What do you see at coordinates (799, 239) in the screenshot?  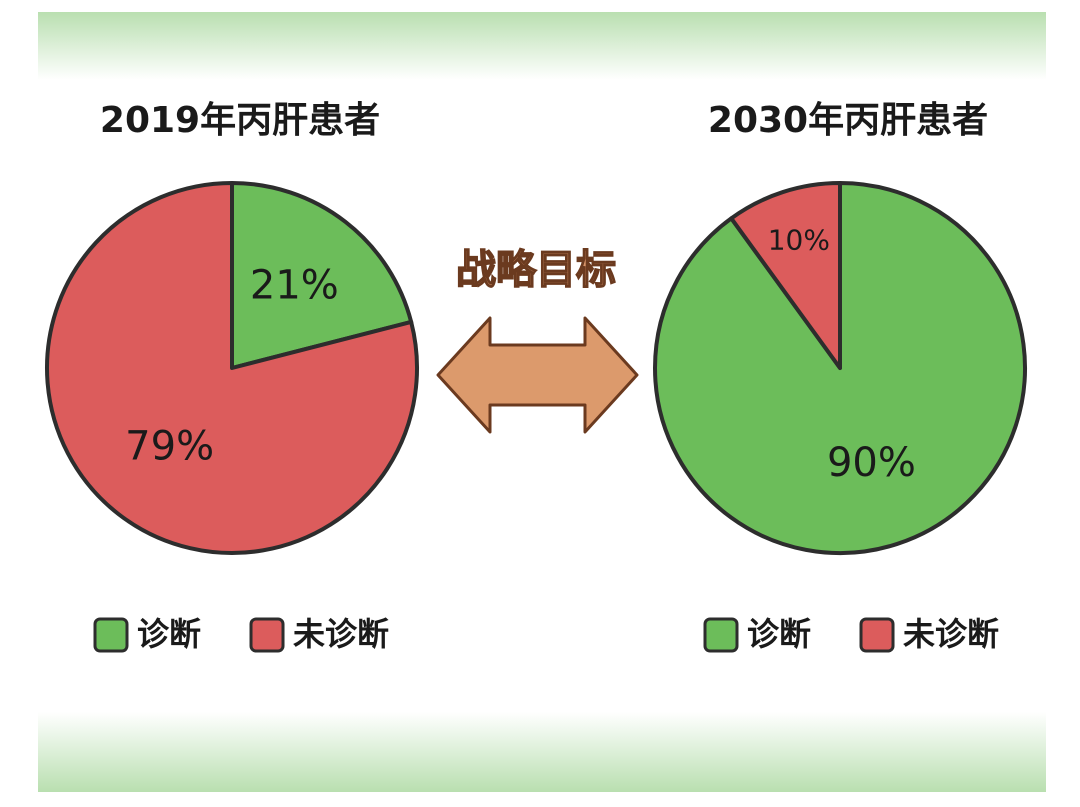 I see `data-label: 10%` at bounding box center [799, 239].